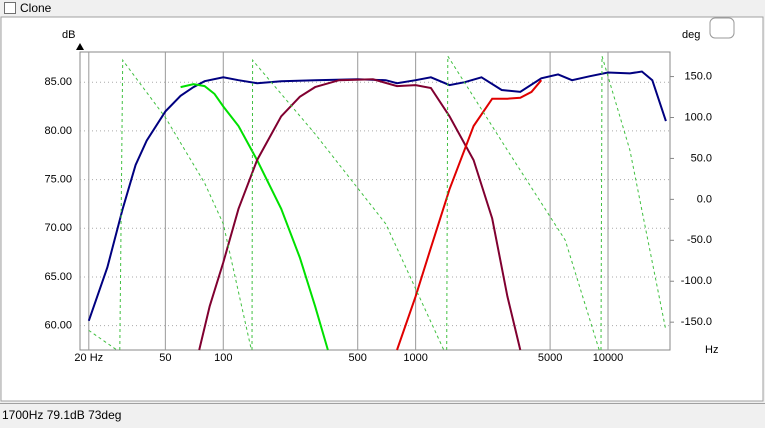  Describe the element at coordinates (80, 46) in the screenshot. I see `axis-arrow` at that location.